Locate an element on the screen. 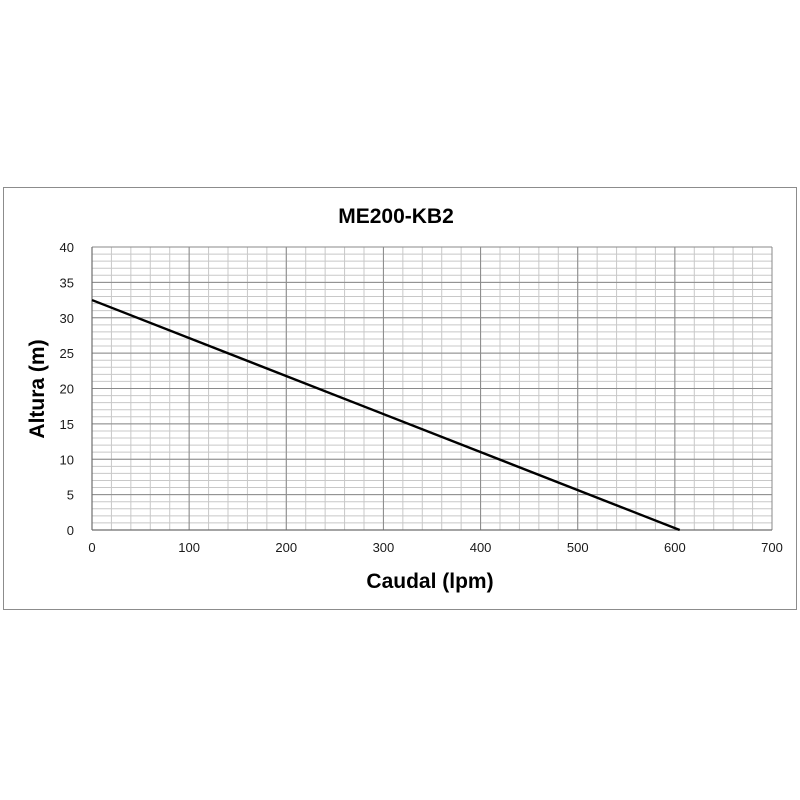 This screenshot has width=800, height=800. y-tick-label: 5 is located at coordinates (70, 495).